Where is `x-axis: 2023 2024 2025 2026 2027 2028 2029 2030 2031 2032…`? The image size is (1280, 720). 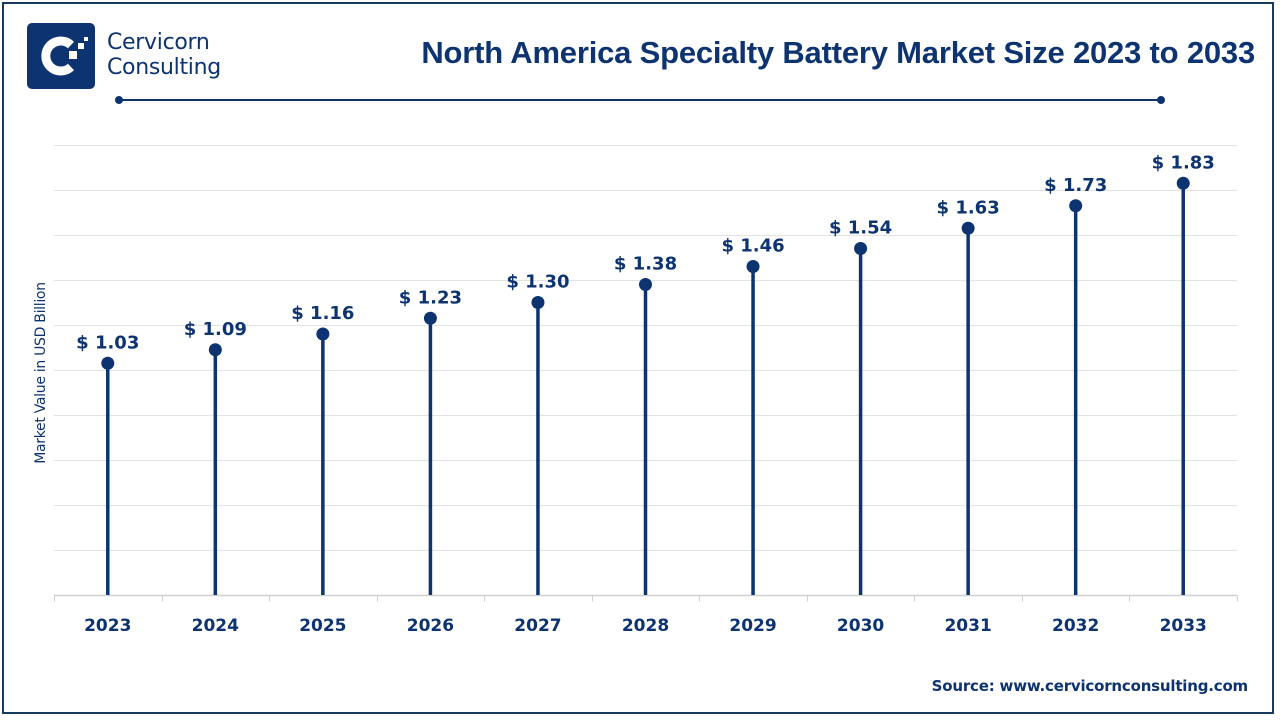
x-axis: 2023 2024 2025 2026 2027 2028 2029 2030 2031 2032… is located at coordinates (646, 615).